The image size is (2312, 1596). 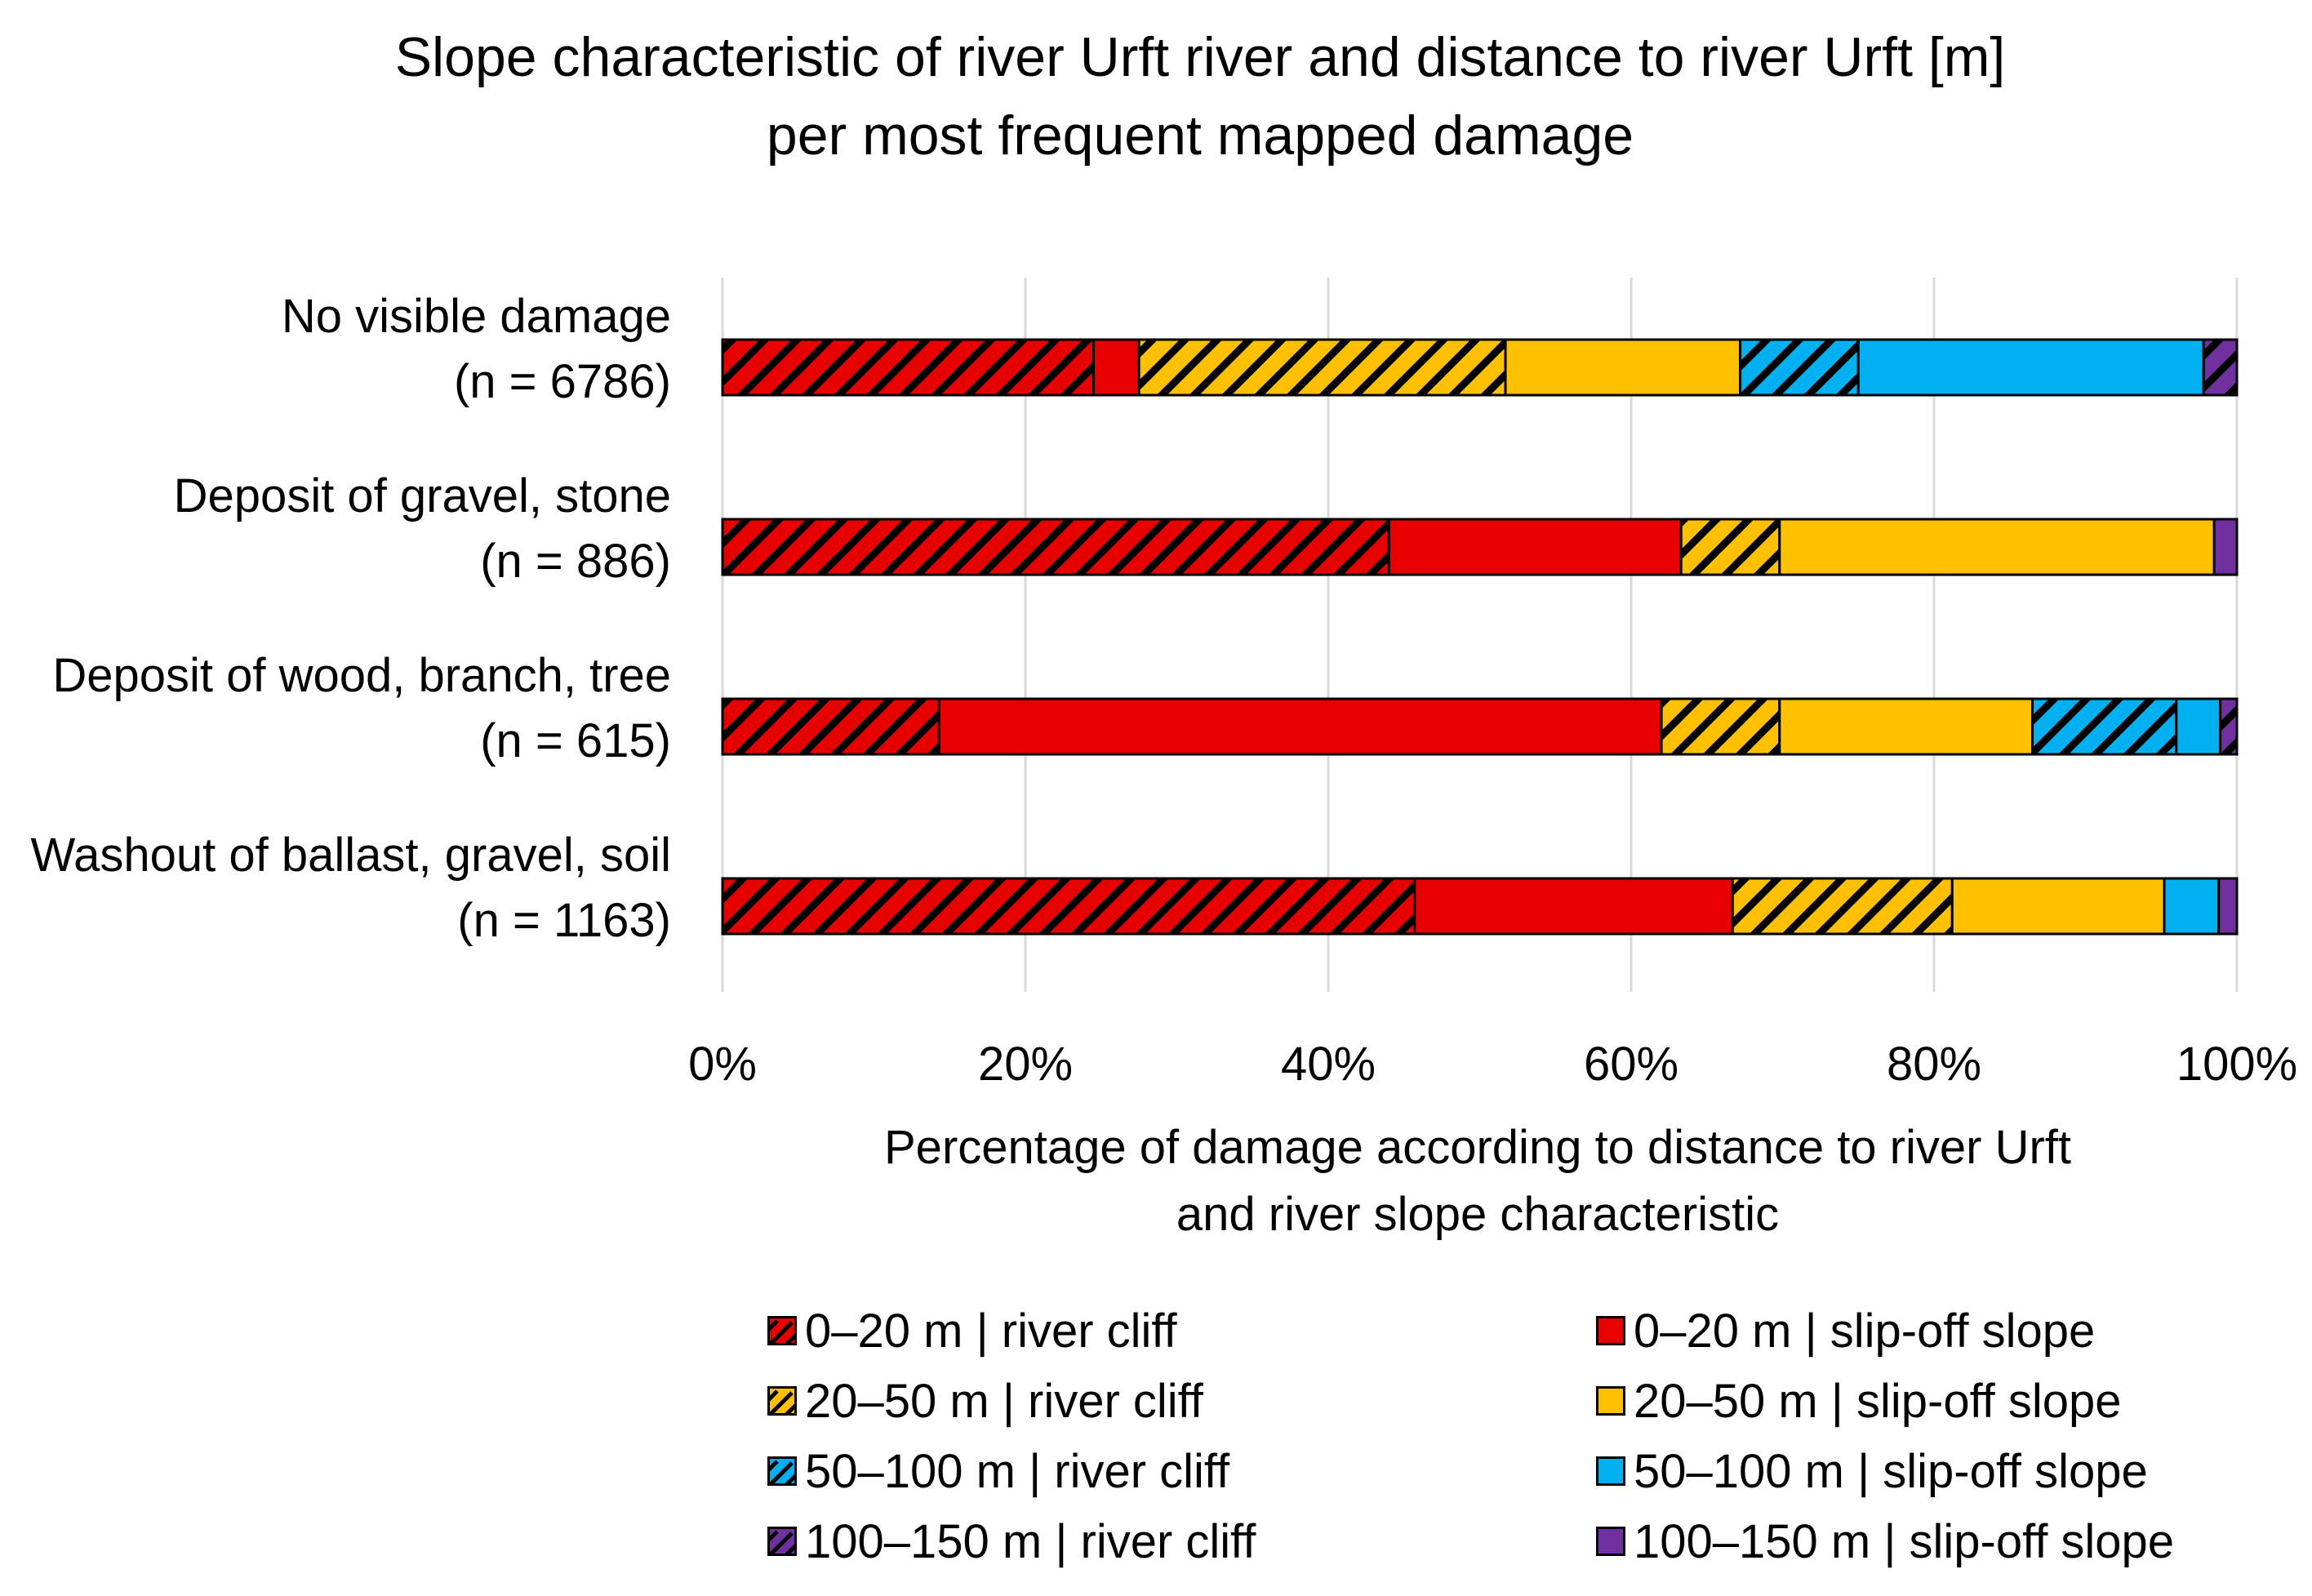 I want to click on category-name: Deposit of gravel, stone, so click(x=422, y=495).